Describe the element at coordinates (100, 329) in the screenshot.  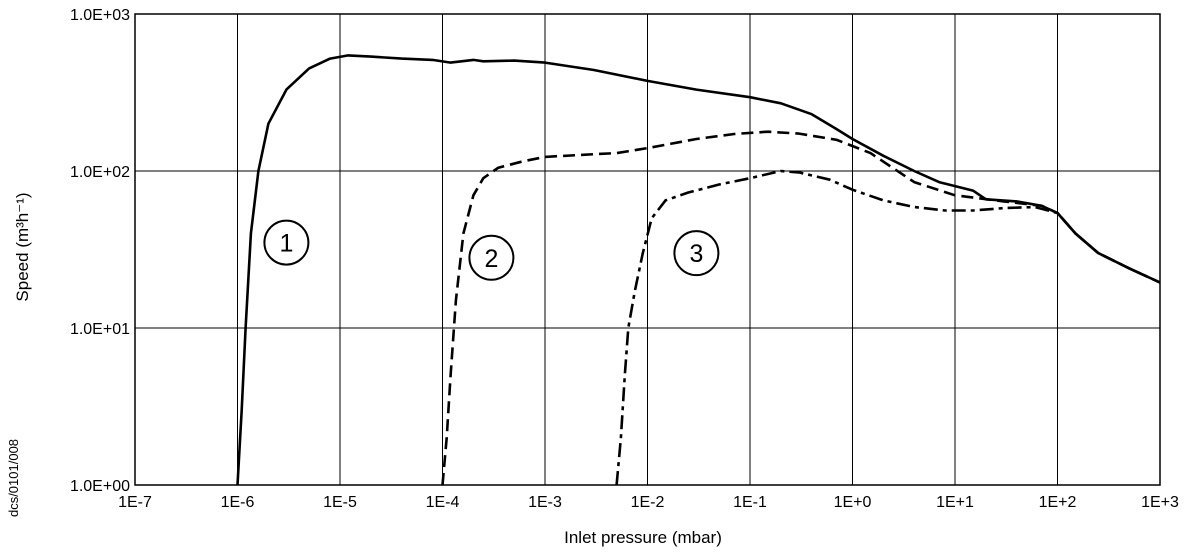
I see `y-tick-label: 1.0E+01` at that location.